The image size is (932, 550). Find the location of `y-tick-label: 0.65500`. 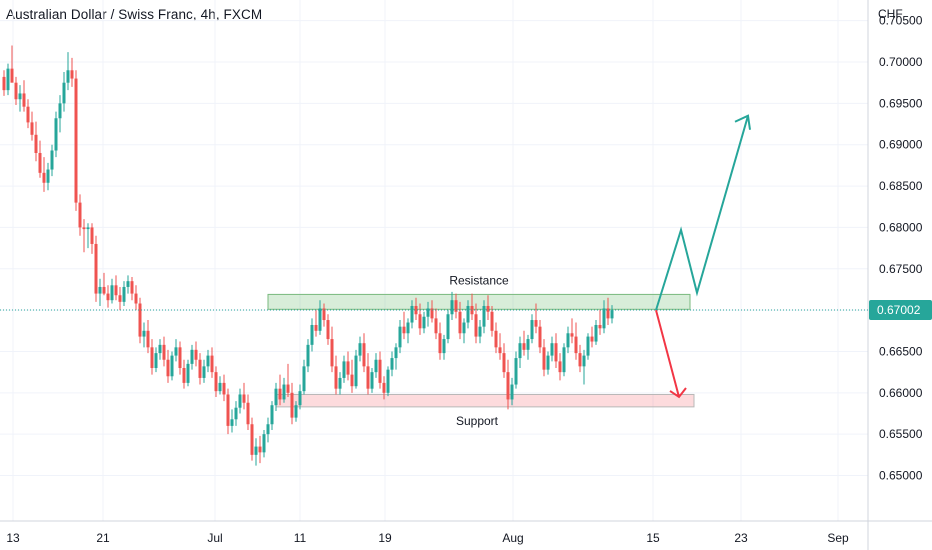

y-tick-label: 0.65500 is located at coordinates (901, 434).